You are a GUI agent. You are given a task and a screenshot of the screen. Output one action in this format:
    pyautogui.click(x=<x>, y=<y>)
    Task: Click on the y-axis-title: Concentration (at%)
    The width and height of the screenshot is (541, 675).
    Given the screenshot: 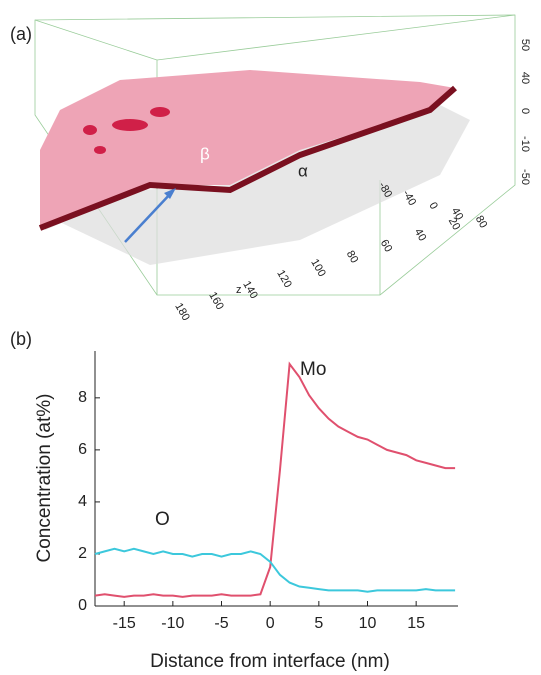 What is the action you would take?
    pyautogui.click(x=44, y=478)
    